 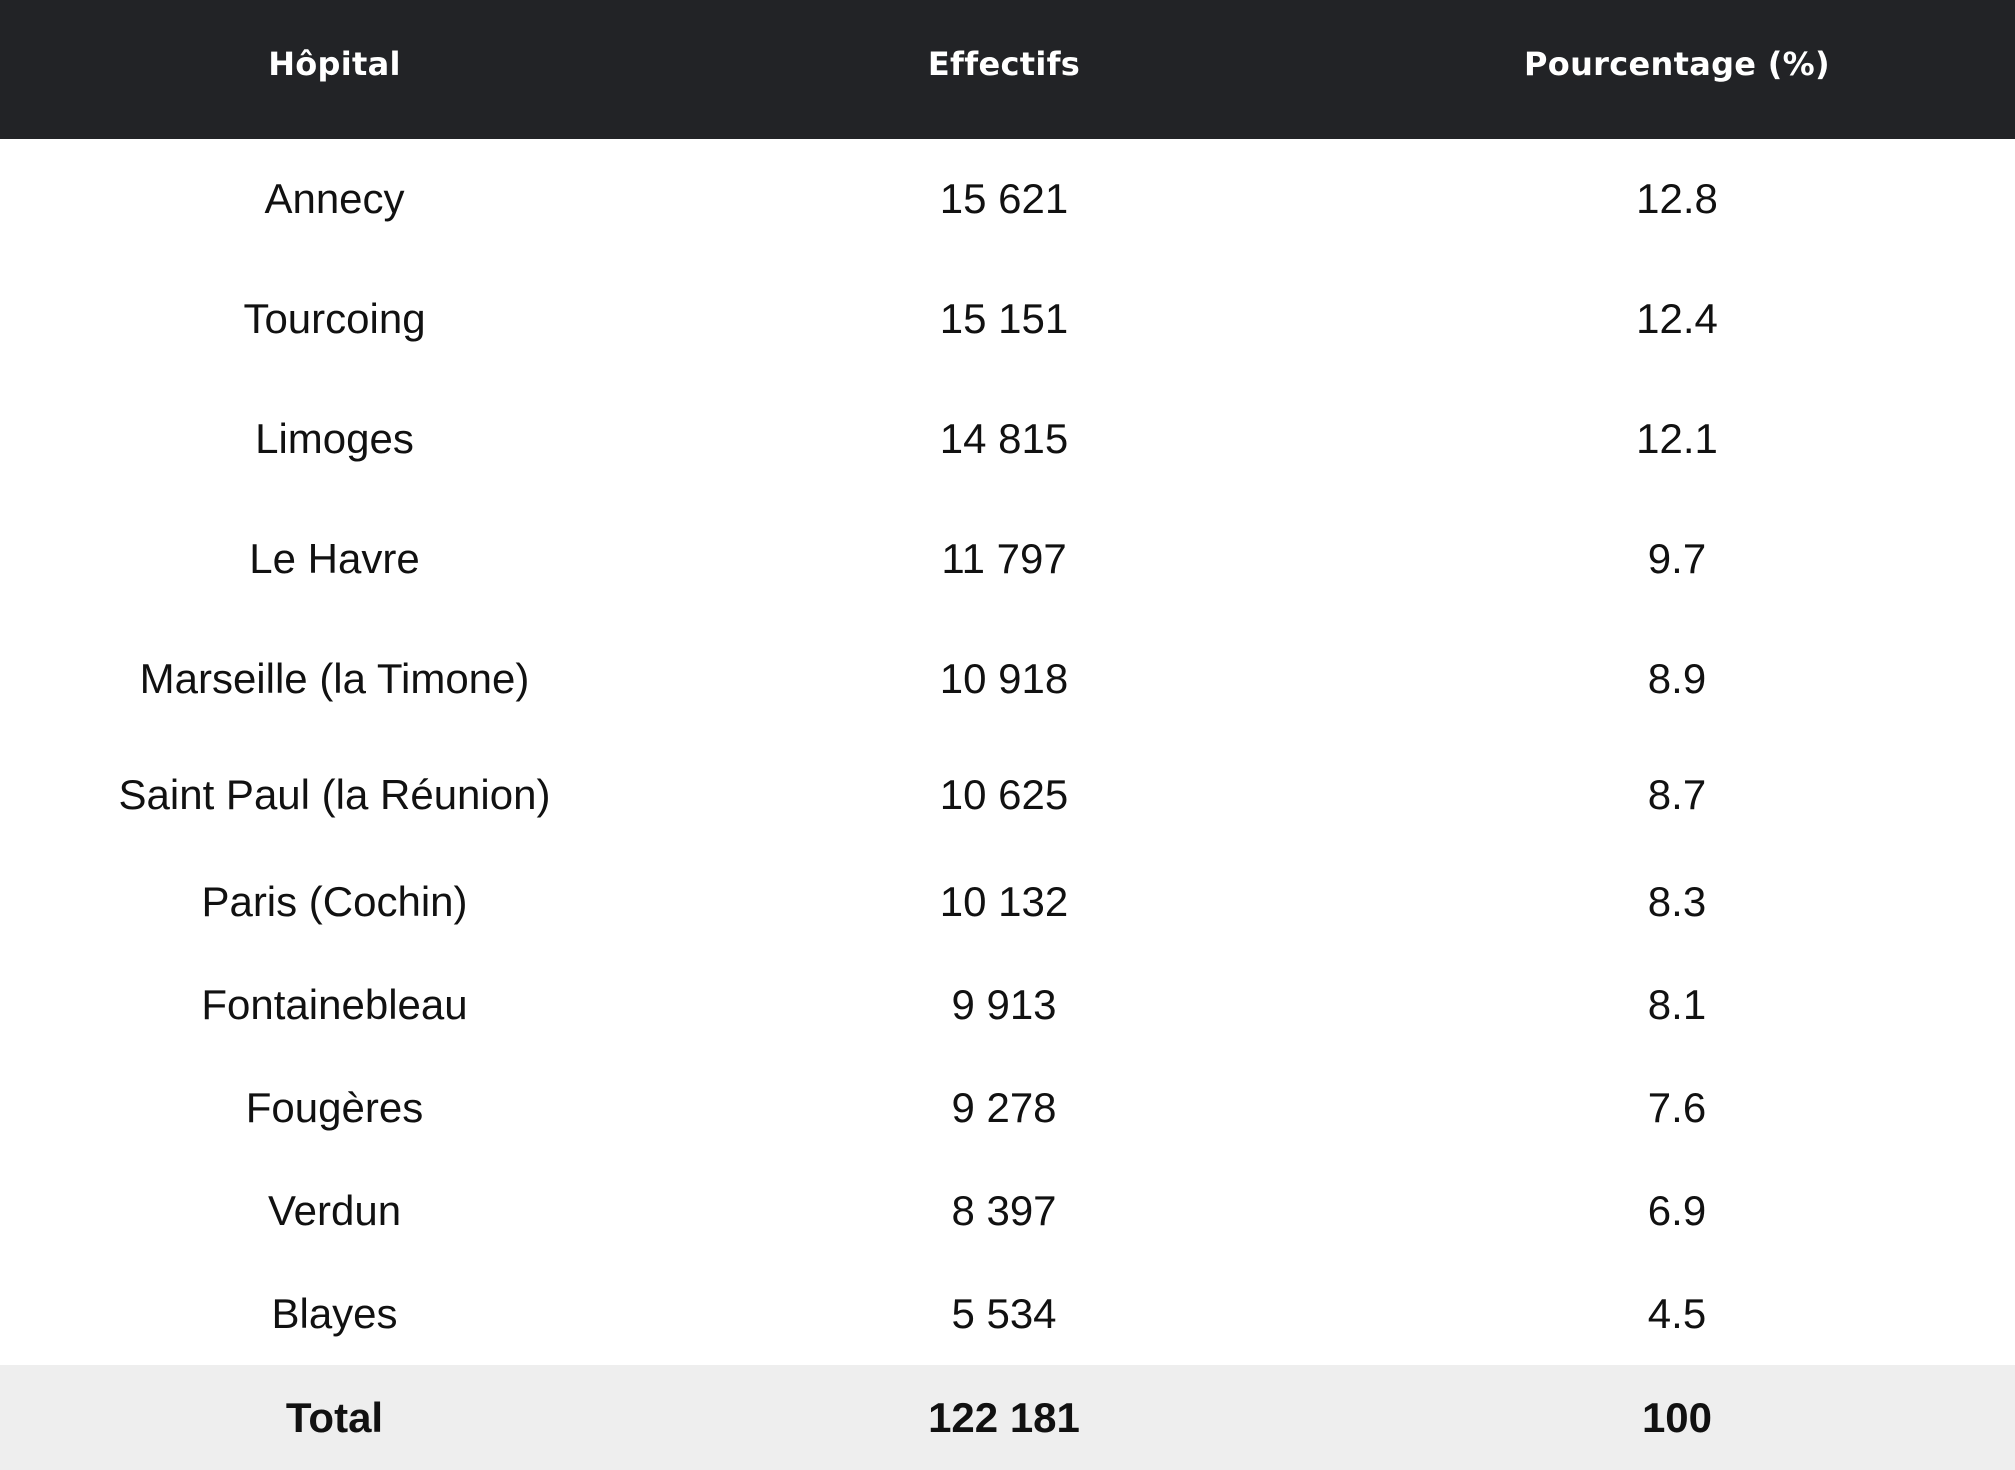 I want to click on table-row: Tourcoing 15 151 12.4, so click(x=1007, y=319).